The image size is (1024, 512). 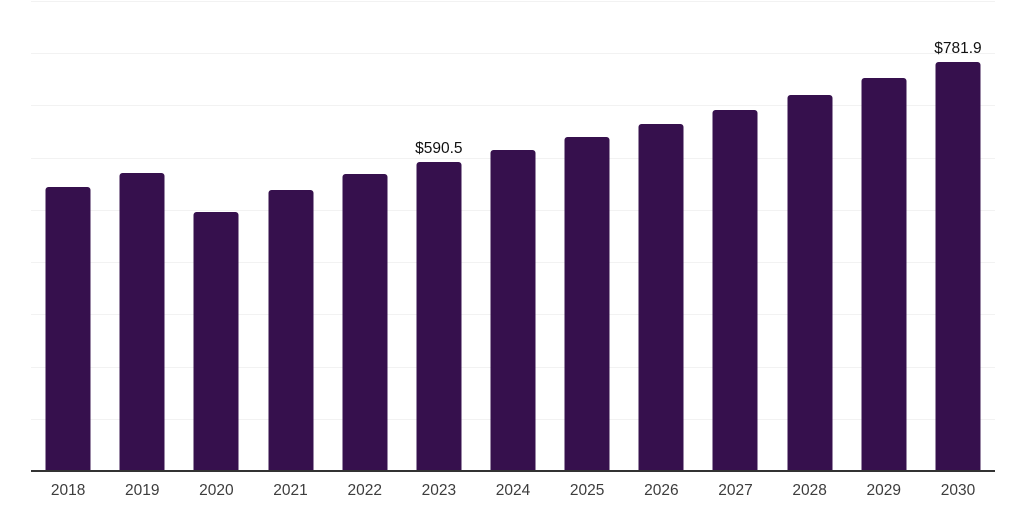 I want to click on x-tick-label-2022: 2022, so click(x=364, y=490).